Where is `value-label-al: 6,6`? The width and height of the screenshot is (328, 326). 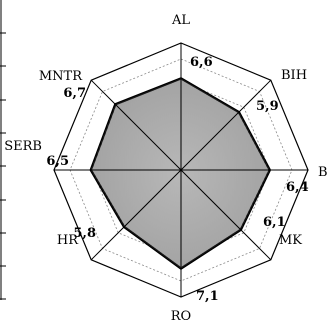
value-label-al: 6,6 is located at coordinates (201, 62).